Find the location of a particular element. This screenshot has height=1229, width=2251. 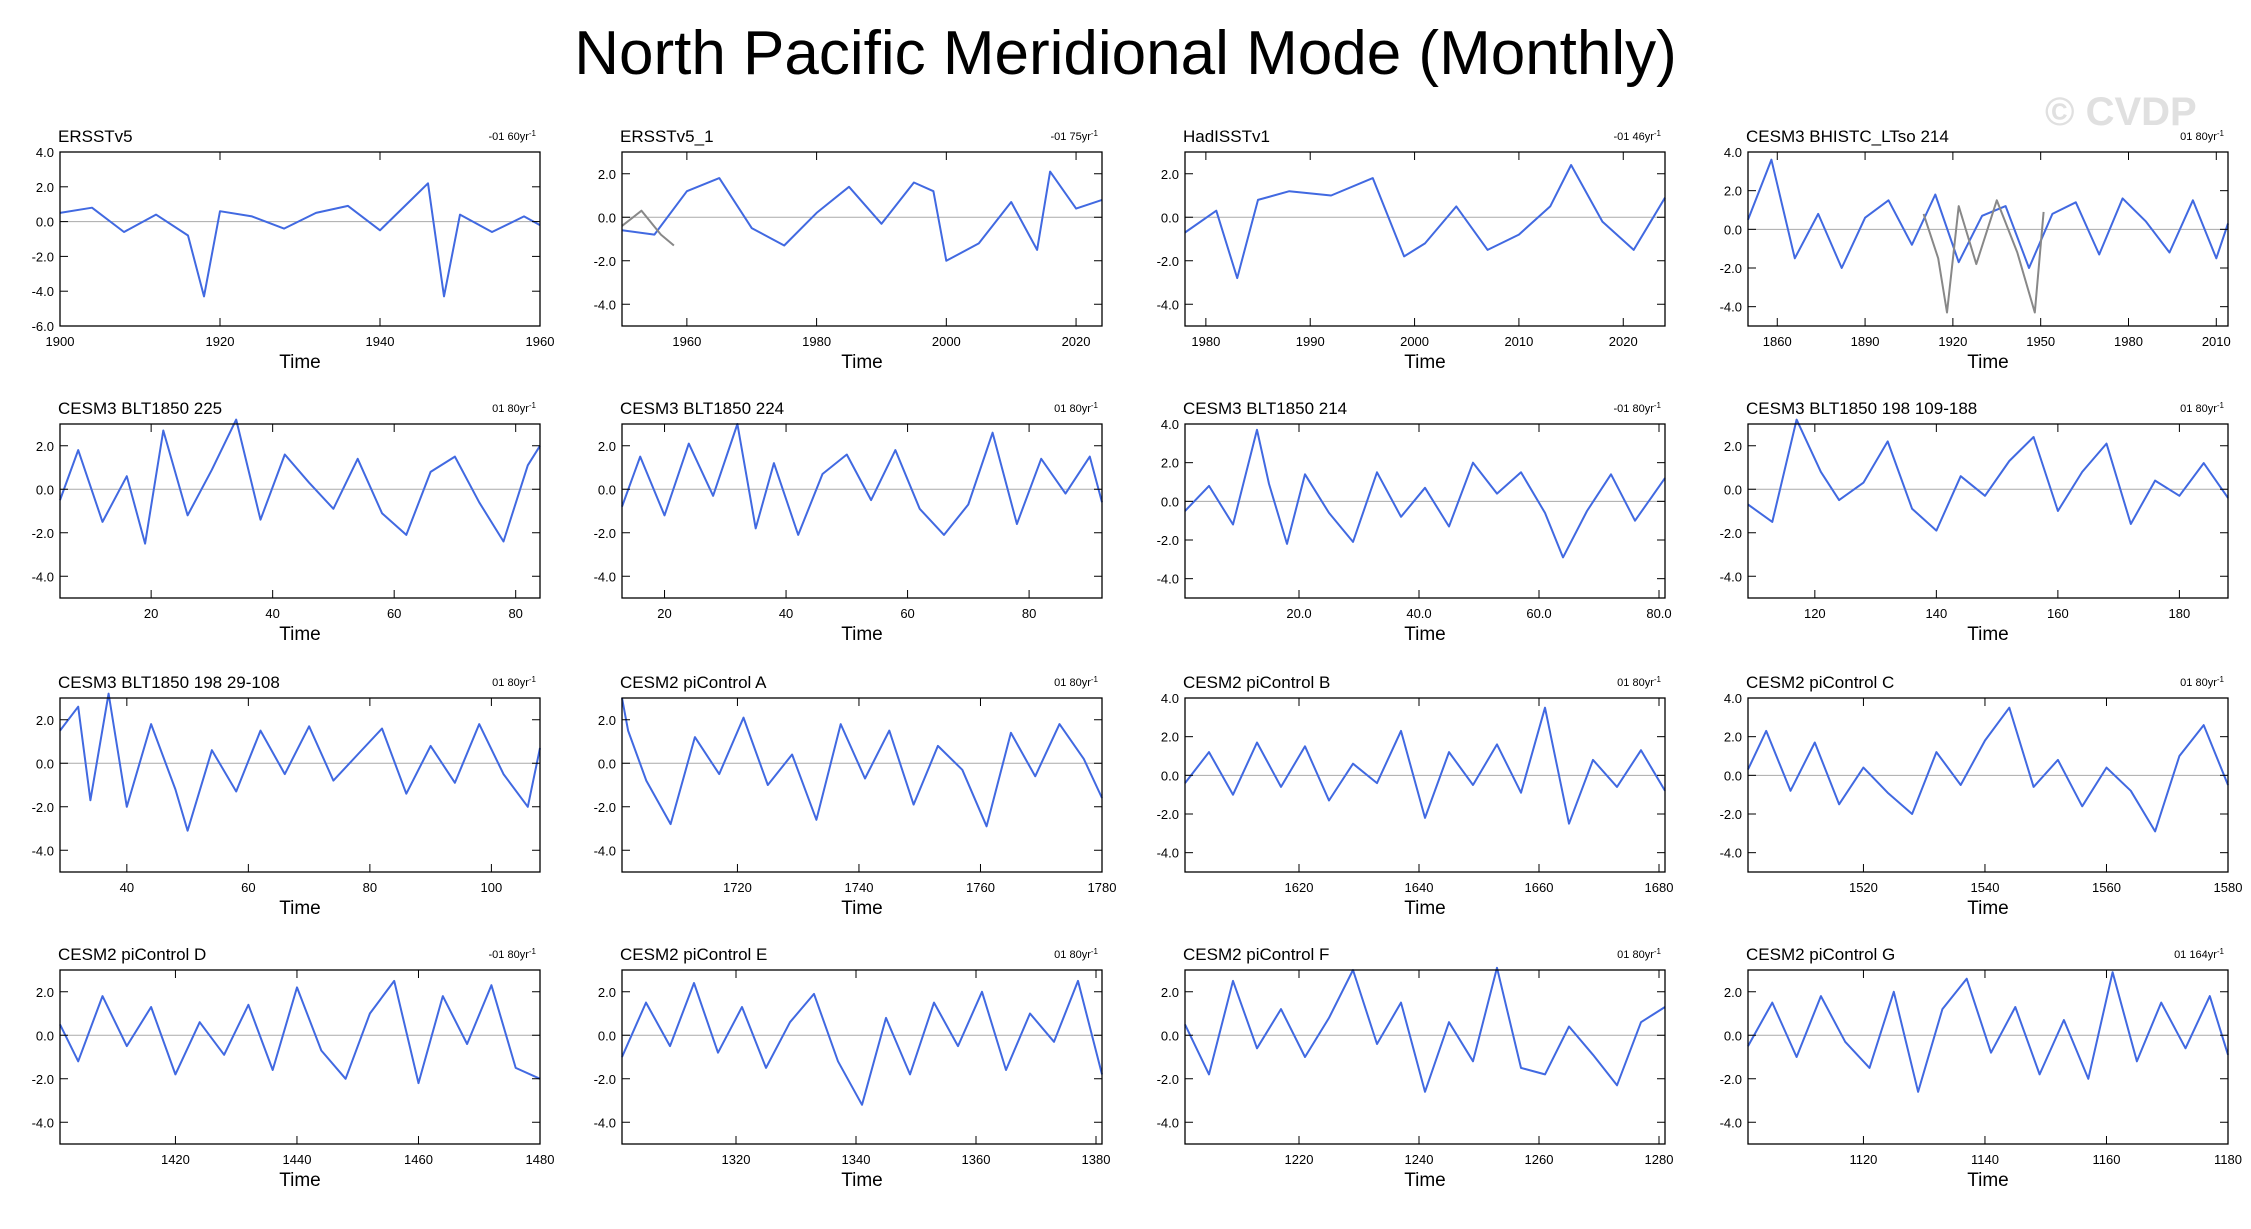

x-tick-label: 1220 is located at coordinates (1299, 1159).